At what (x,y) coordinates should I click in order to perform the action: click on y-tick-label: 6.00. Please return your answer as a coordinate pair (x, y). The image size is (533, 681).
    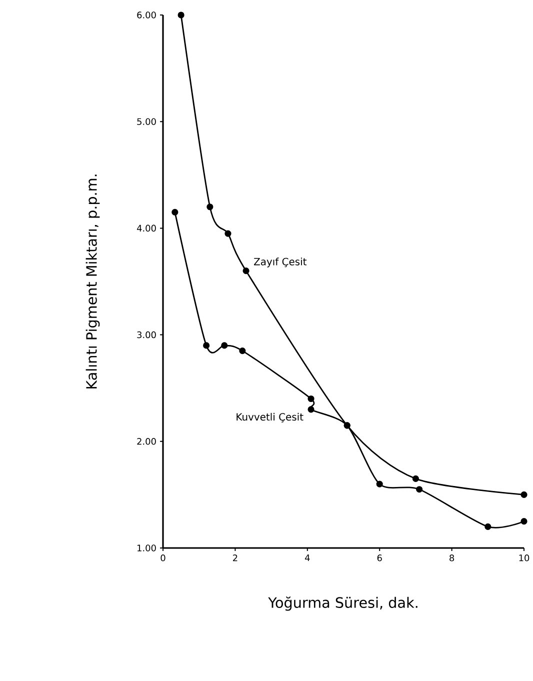
    Looking at the image, I should click on (146, 15).